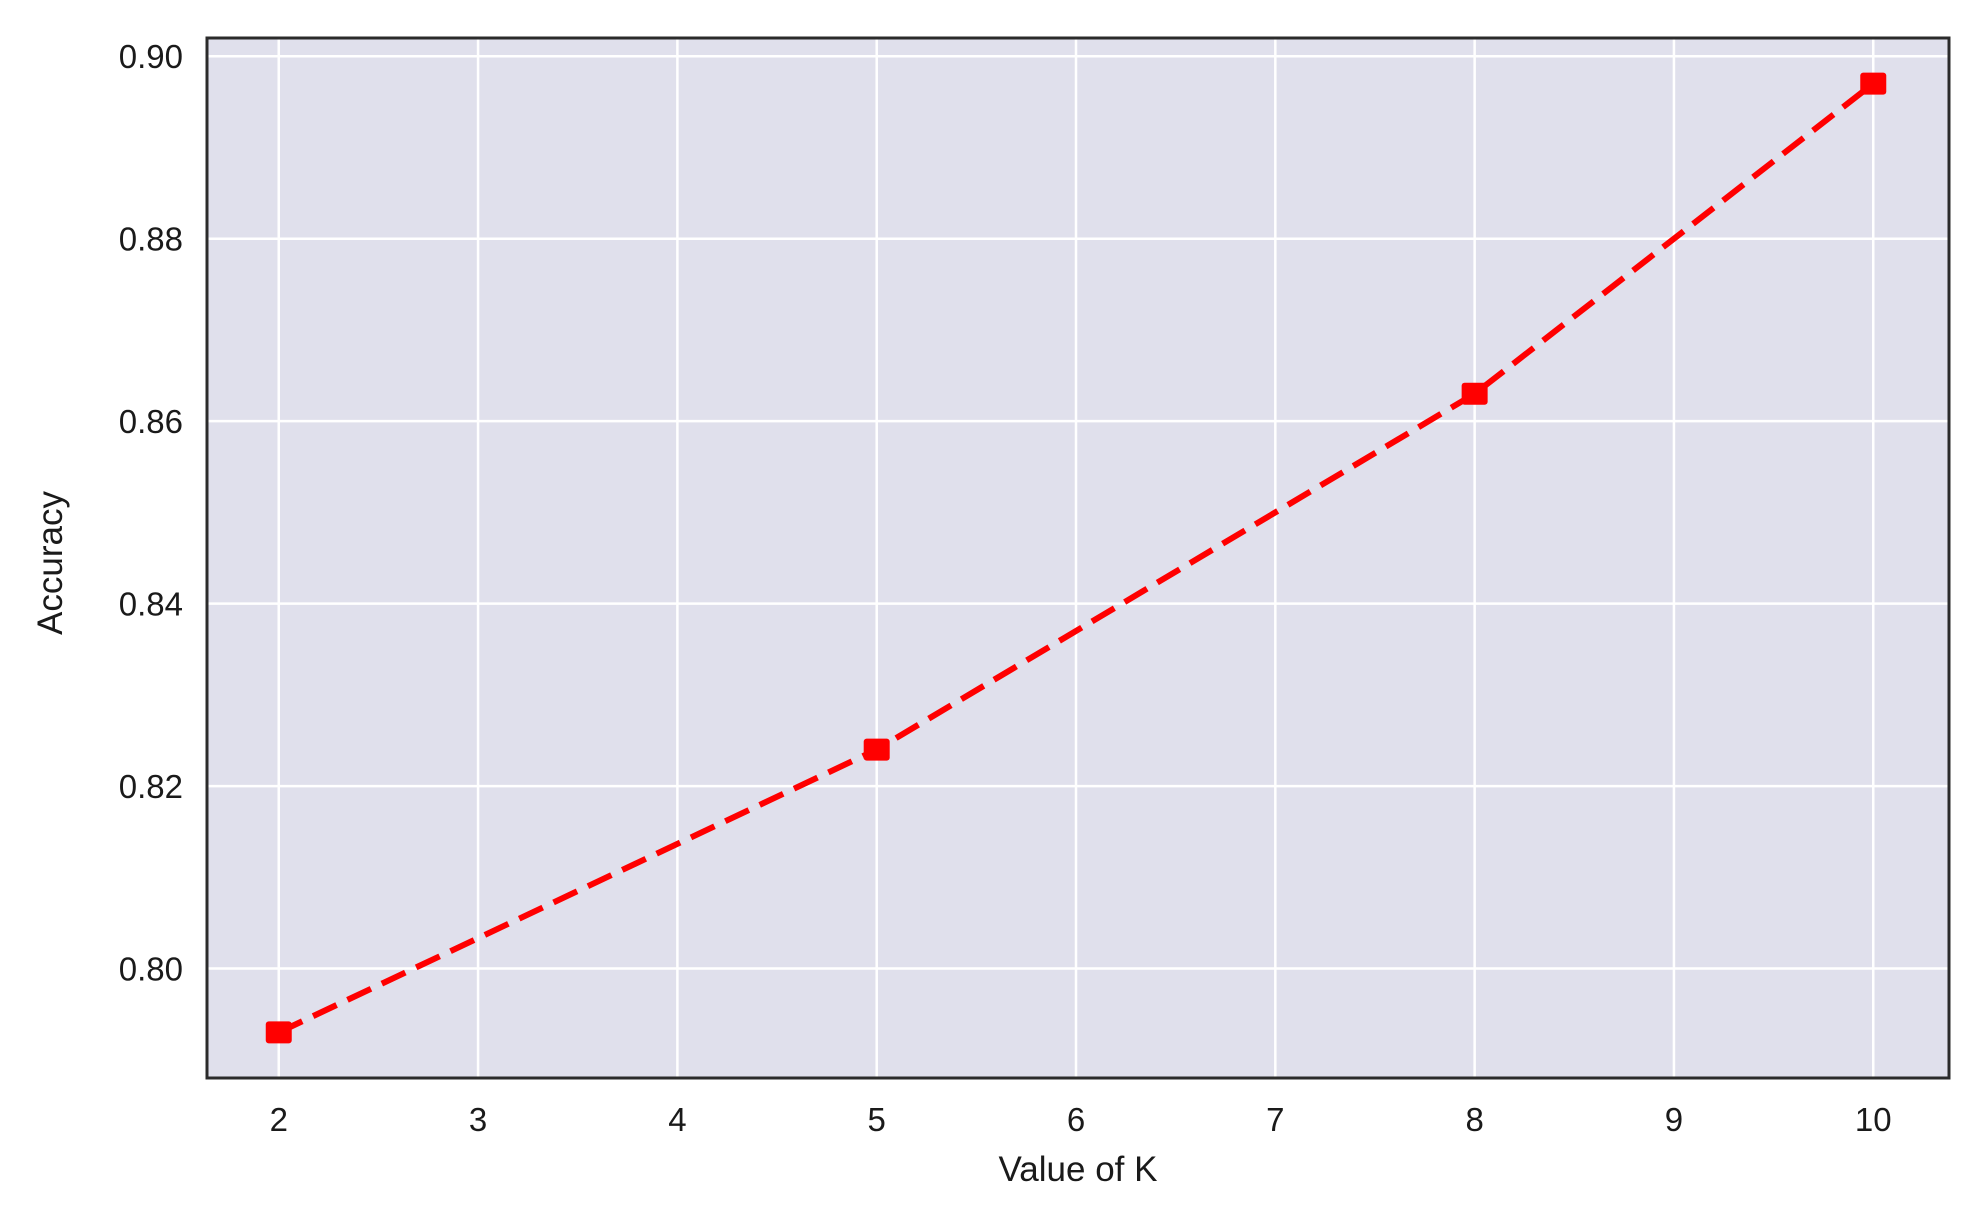 Image resolution: width=1982 pixels, height=1222 pixels. I want to click on x-tick-label: 9, so click(1674, 1119).